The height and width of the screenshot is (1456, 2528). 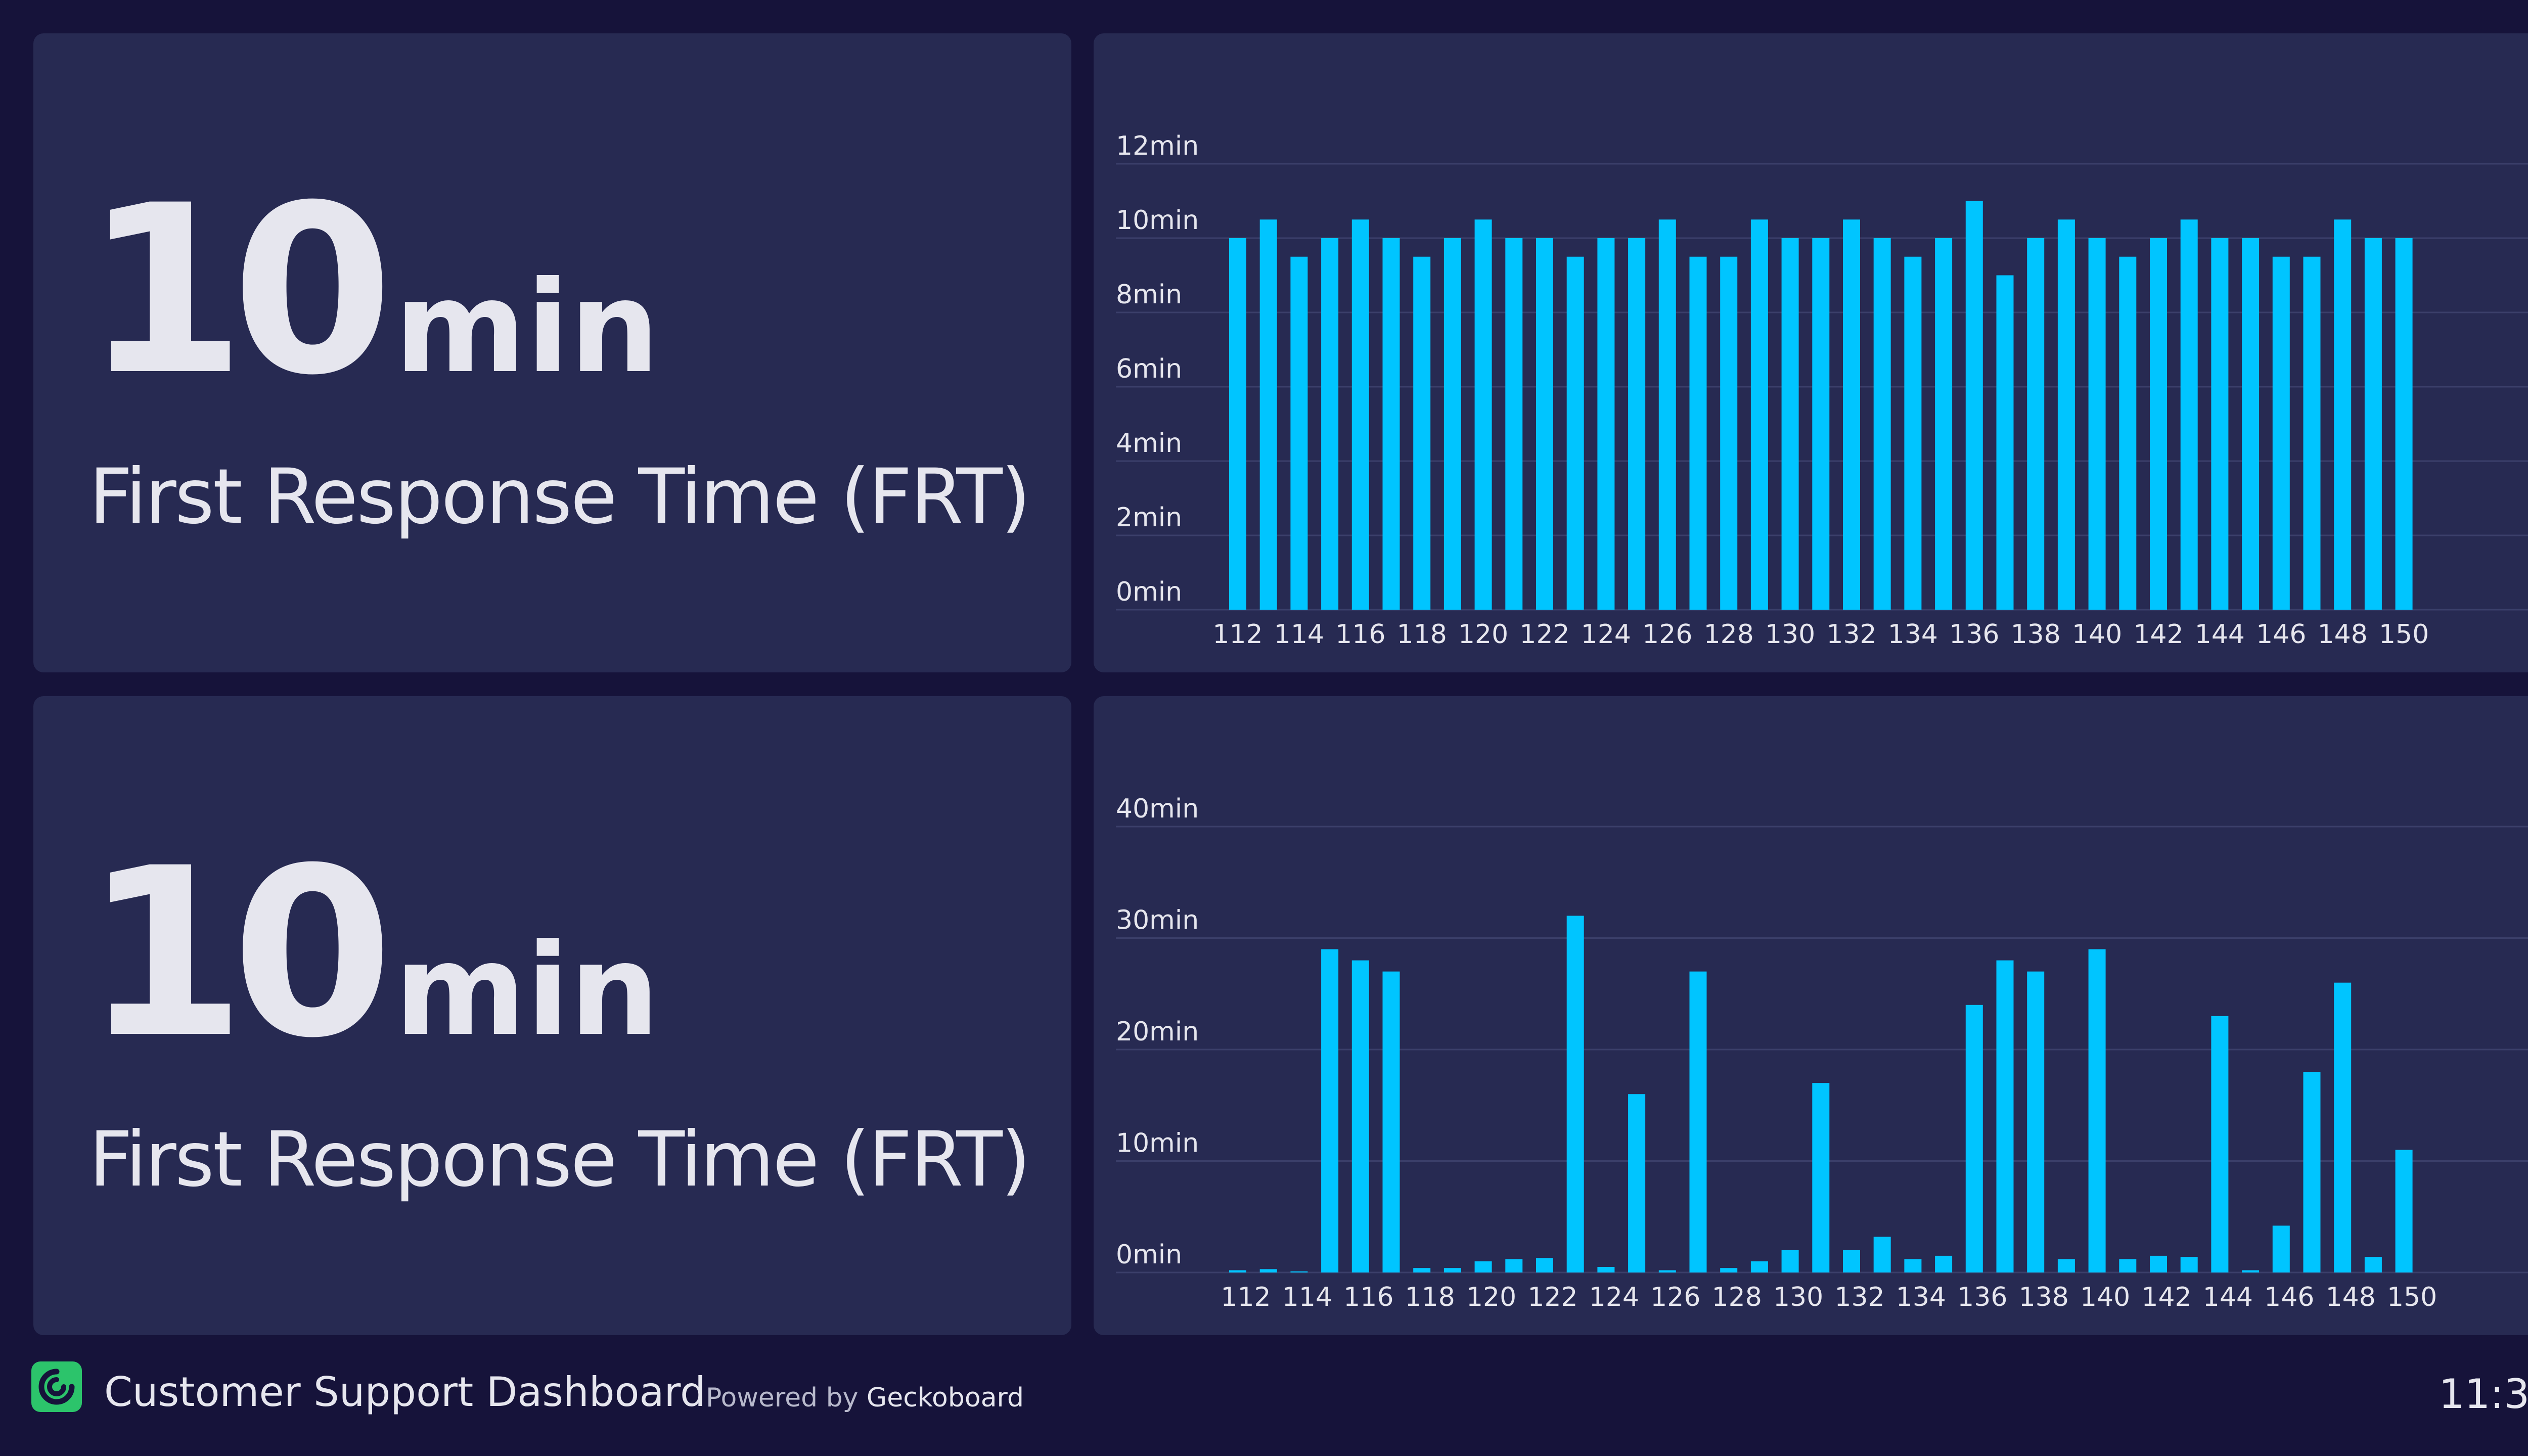 I want to click on x-tick-label: 144, so click(x=2220, y=634).